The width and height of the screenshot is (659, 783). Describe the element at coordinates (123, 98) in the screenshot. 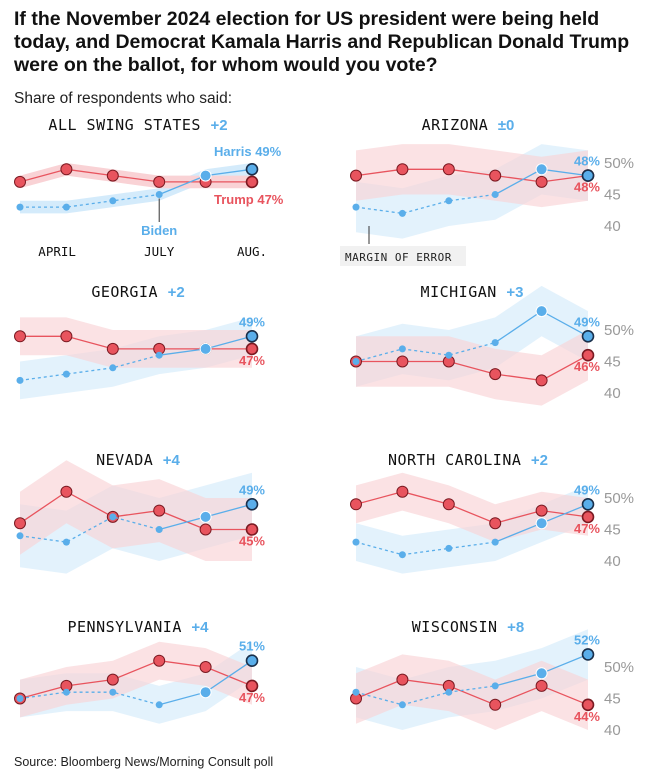

I see `chart-subtitle: Share of respondents who said:` at that location.